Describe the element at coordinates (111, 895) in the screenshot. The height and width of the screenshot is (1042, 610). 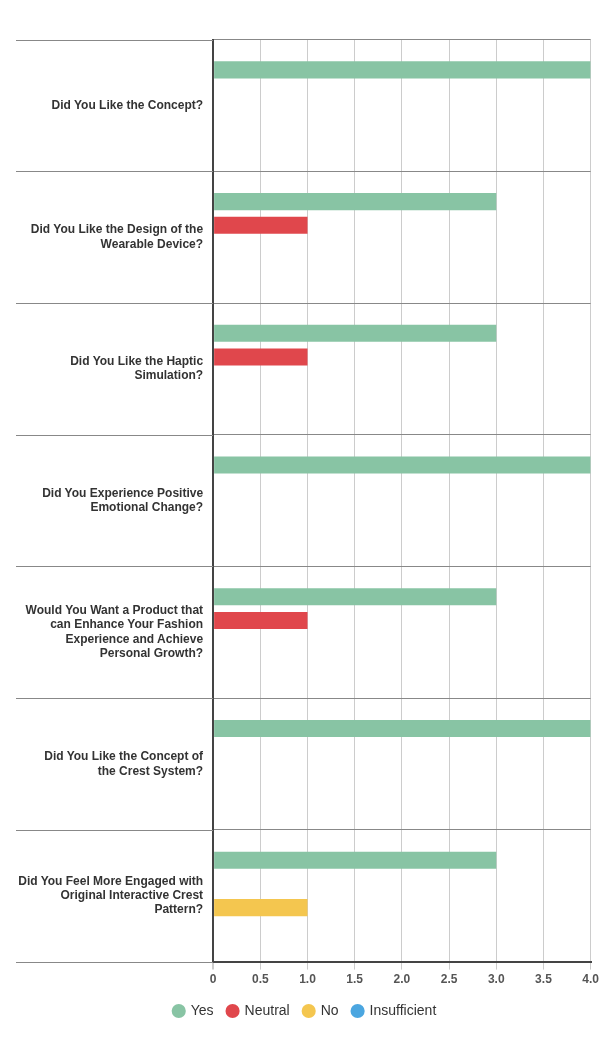
I see `y-tick-label: Did You Feel More Engaged with Original Interactive Crest Pattern?` at that location.